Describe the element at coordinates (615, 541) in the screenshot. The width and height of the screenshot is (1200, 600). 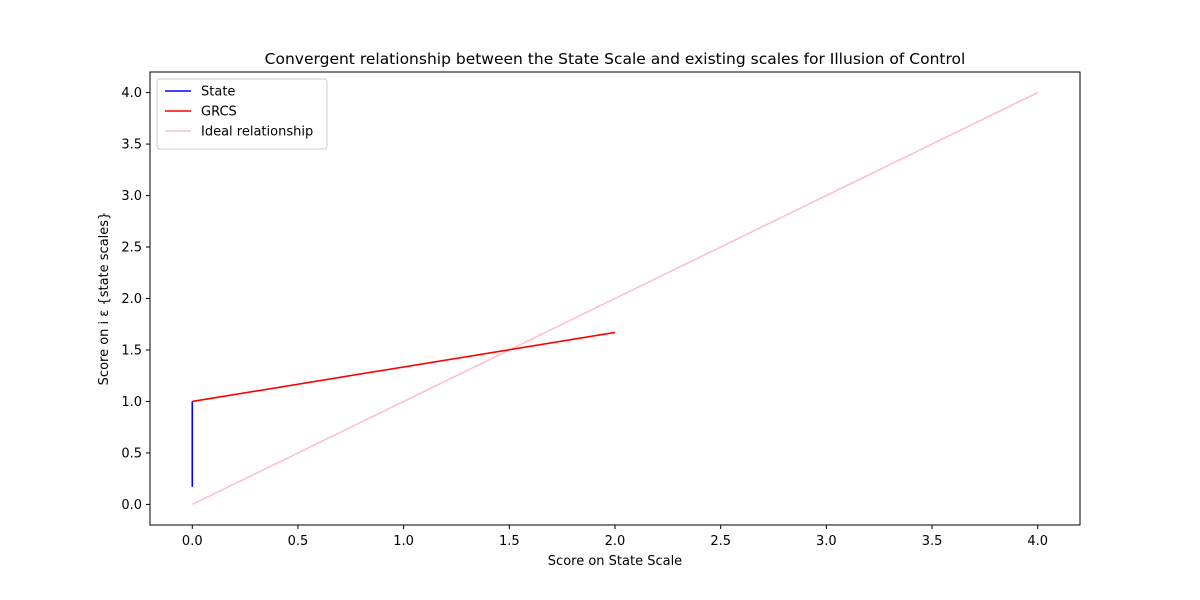
I see `x-tick-label: 2.0` at that location.